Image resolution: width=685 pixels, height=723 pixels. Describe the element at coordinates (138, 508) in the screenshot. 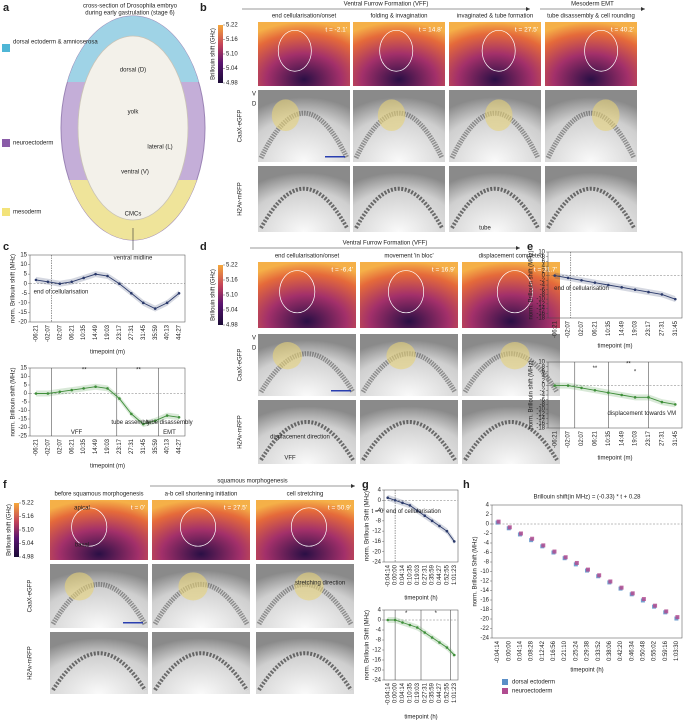

I see `time-label: t = 0'` at that location.